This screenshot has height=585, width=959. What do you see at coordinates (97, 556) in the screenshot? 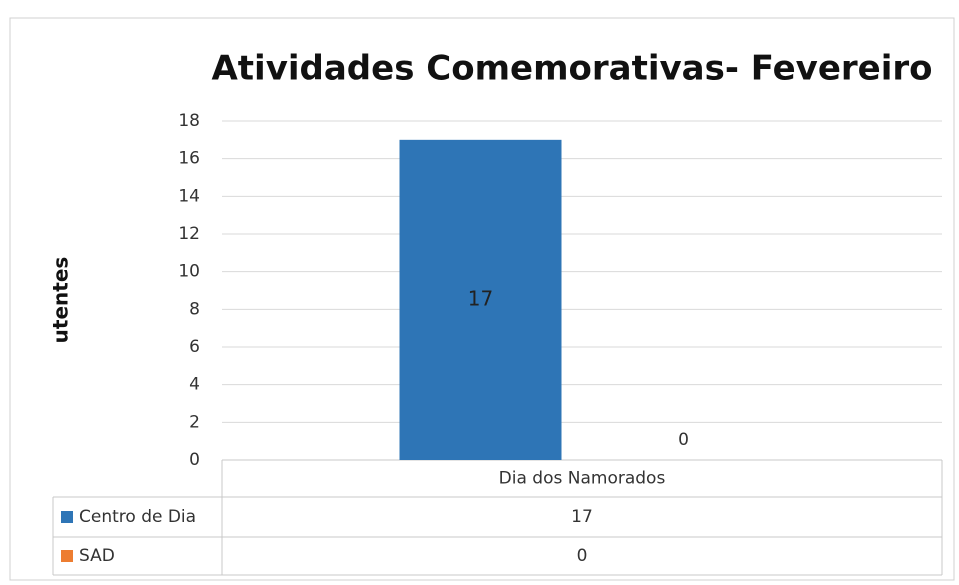
I see `legend-label: SAD` at bounding box center [97, 556].